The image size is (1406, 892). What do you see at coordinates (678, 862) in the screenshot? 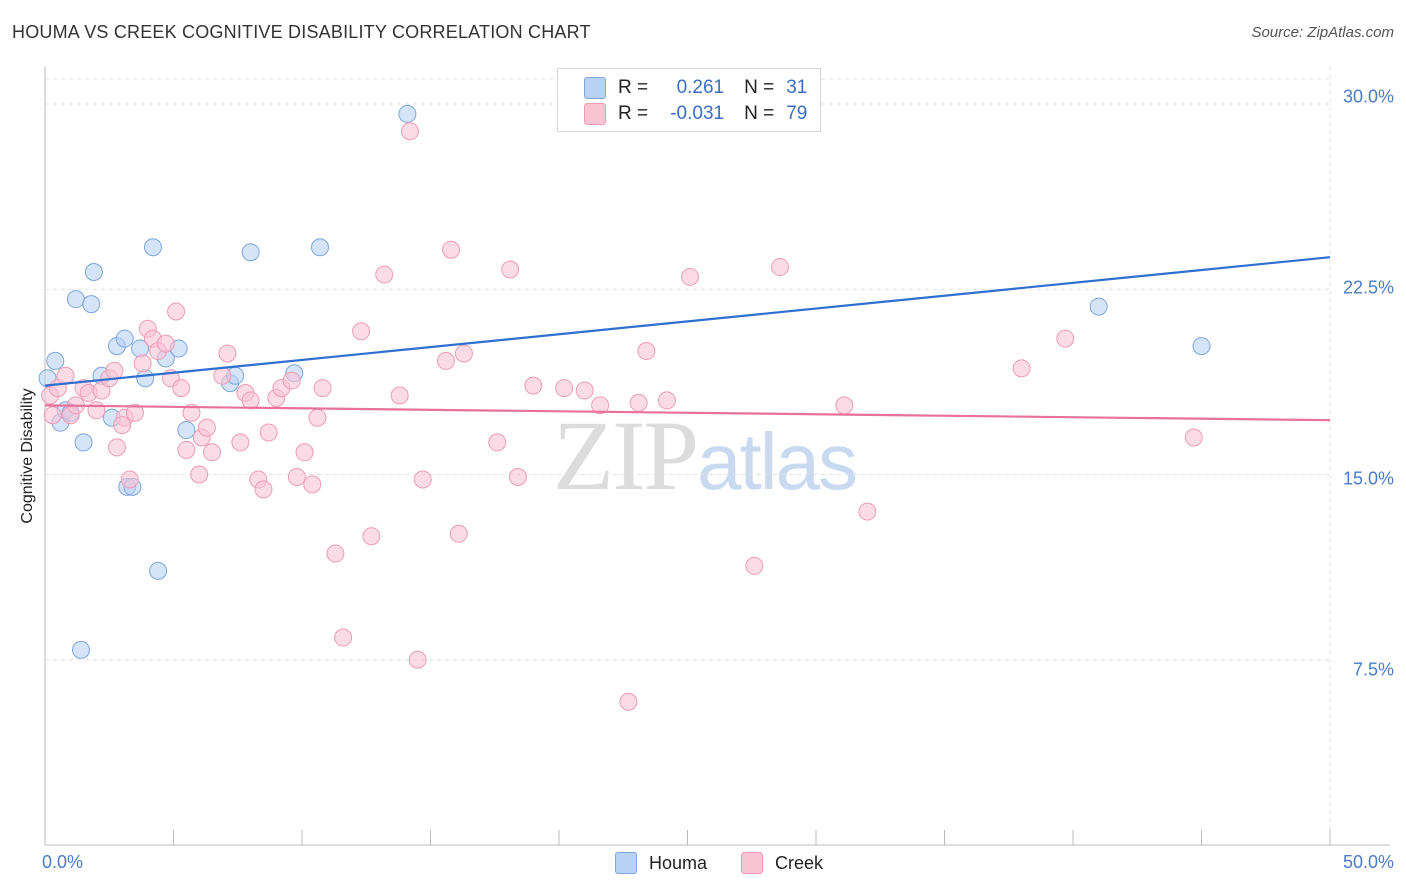
I see `houma-legend-label: Houma` at bounding box center [678, 862].